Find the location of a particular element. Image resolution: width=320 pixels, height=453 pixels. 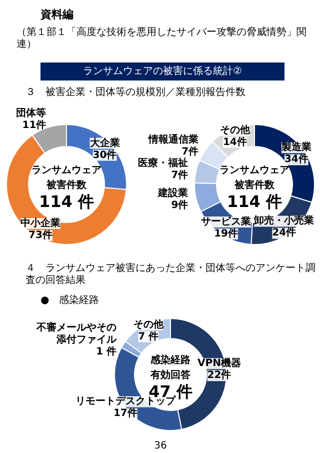

slice-label: 製造業 is located at coordinates (296, 147).